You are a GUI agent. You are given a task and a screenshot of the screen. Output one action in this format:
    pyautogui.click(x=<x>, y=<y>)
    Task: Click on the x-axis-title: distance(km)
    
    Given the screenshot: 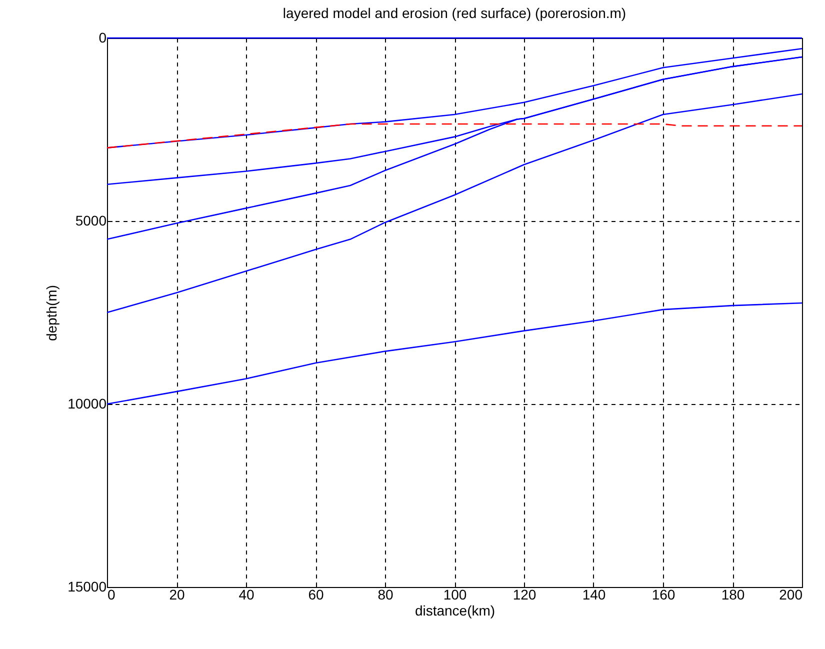 What is the action you would take?
    pyautogui.click(x=455, y=610)
    